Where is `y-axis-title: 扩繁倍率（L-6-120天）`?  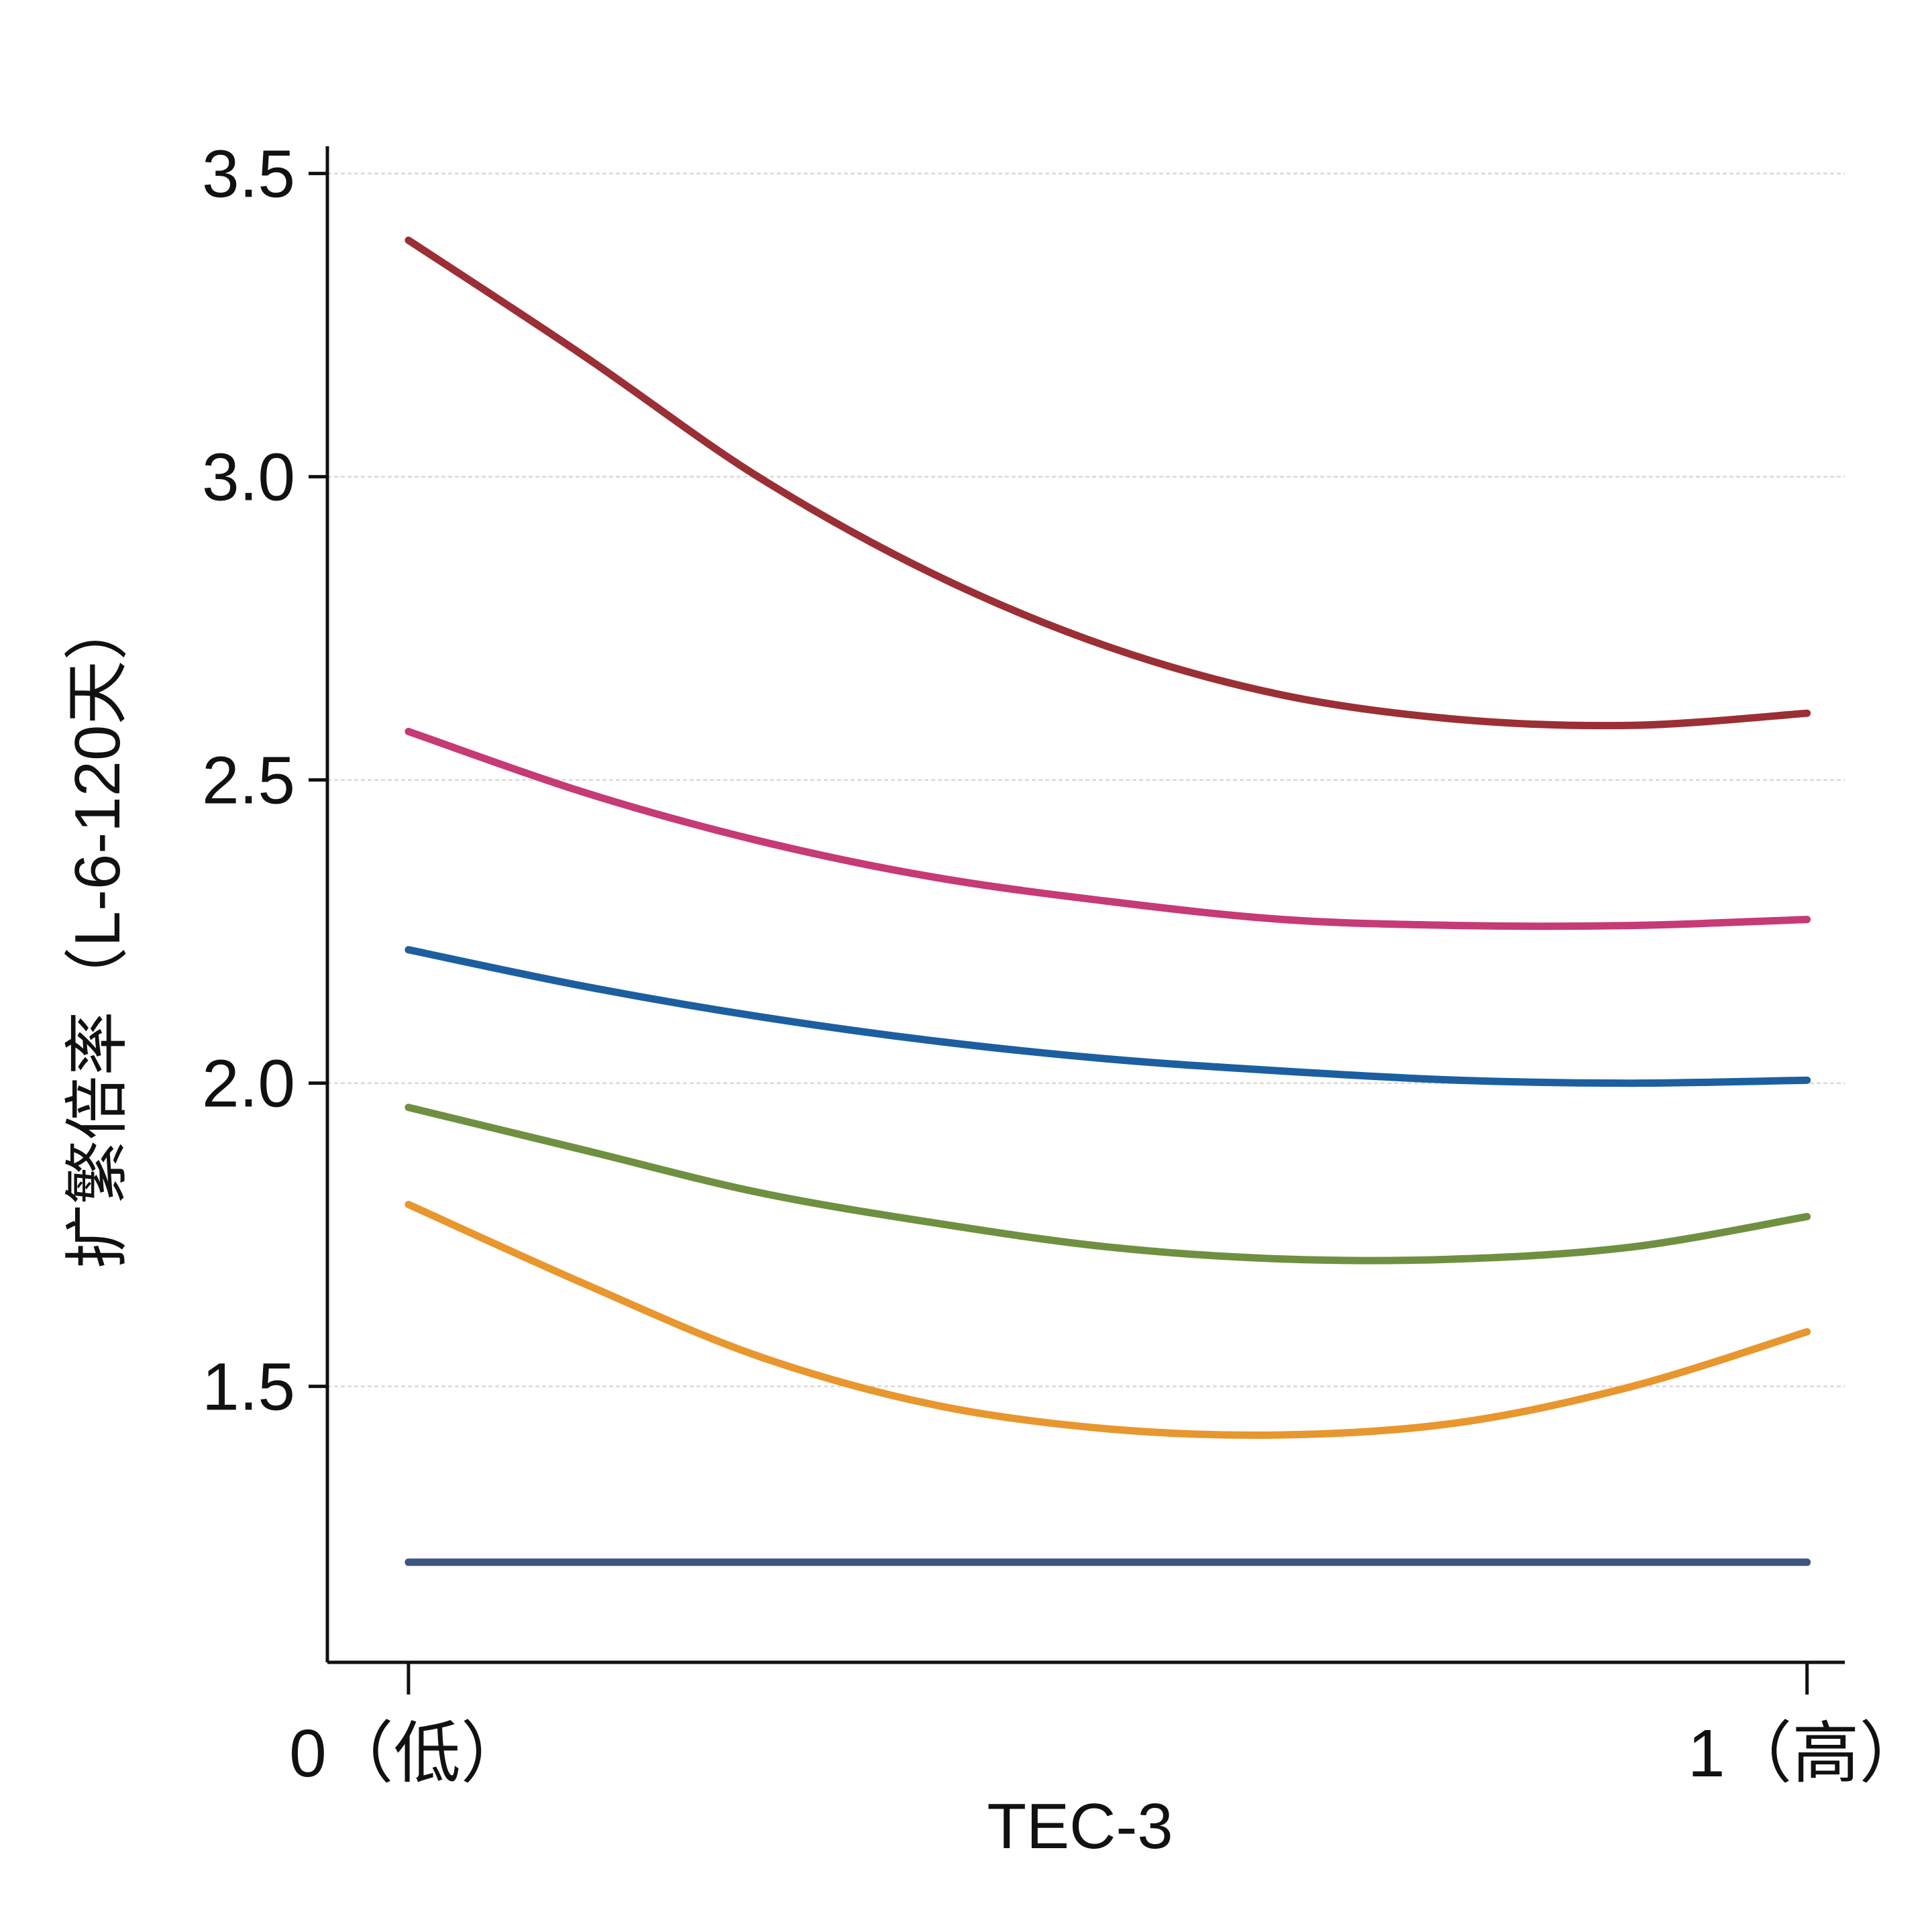
y-axis-title: 扩繁倍率（L-6-120天） is located at coordinates (97, 932).